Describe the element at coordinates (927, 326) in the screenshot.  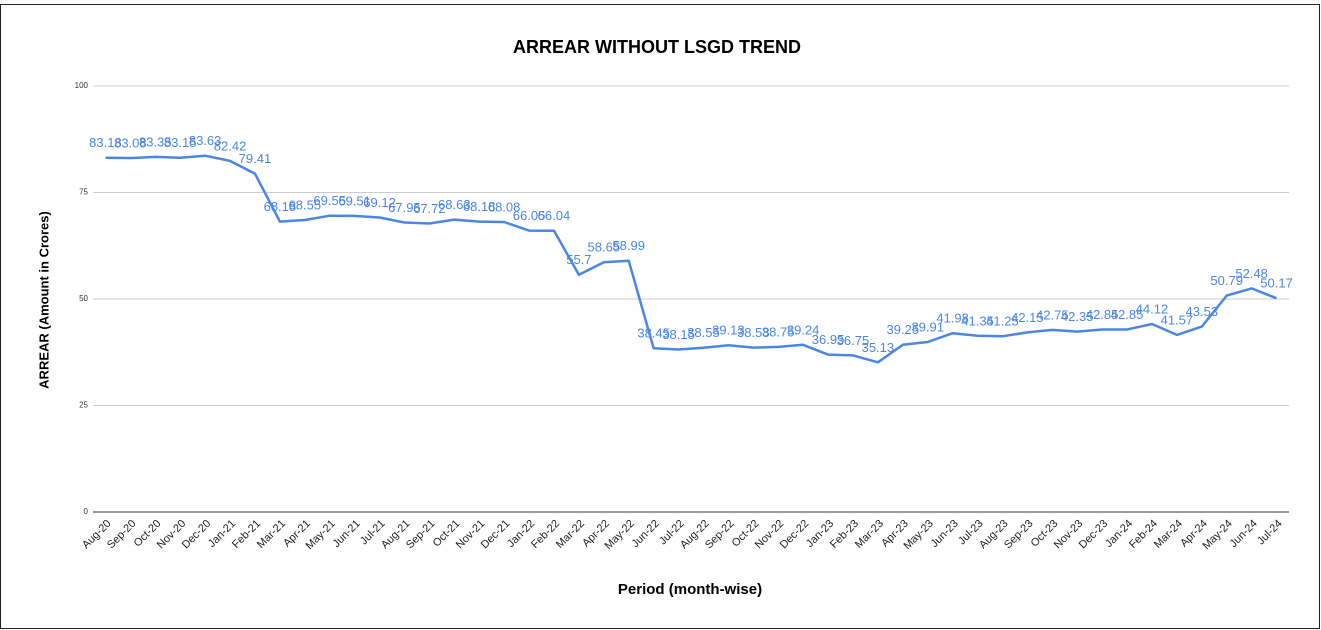
I see `data-label: 39.91` at that location.